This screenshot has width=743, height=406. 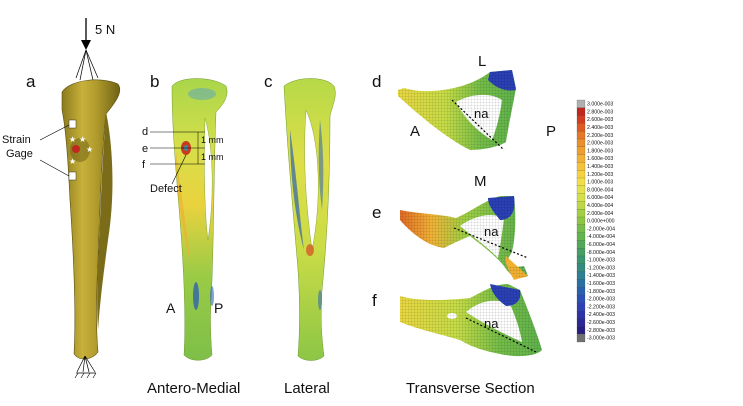 I want to click on colorbar-tick-label: 8.000e-004, so click(x=600, y=190).